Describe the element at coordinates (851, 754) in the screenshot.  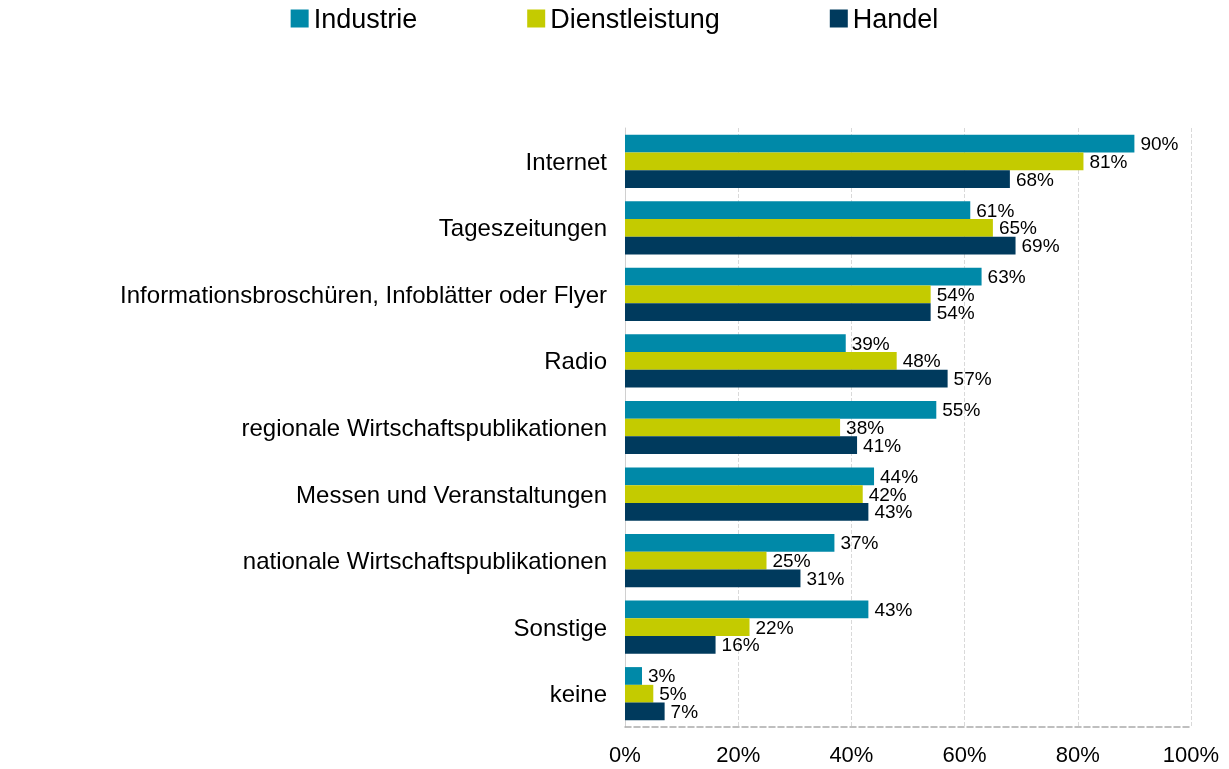
I see `x-tick-label: 40%` at that location.